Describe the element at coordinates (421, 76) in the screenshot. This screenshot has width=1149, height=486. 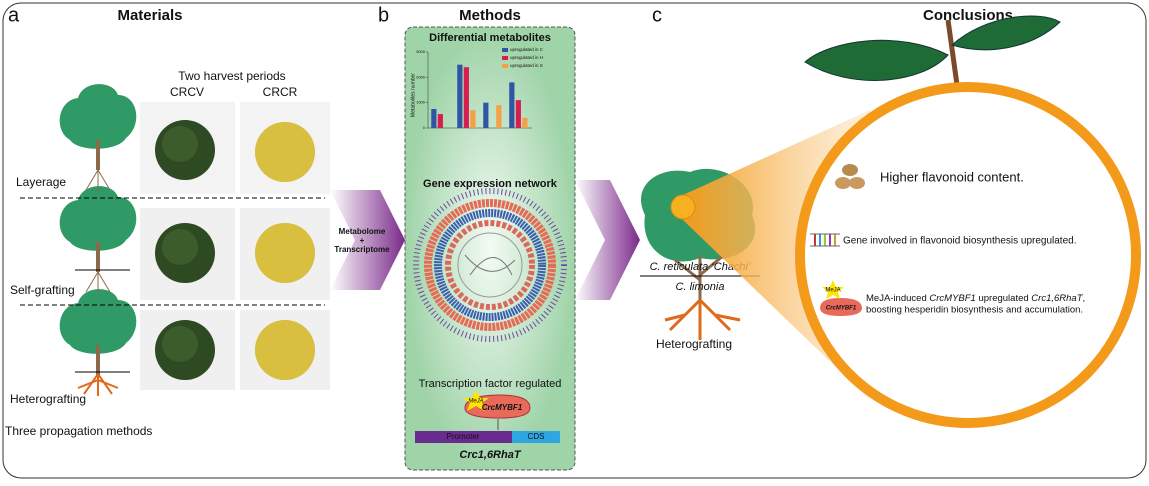
I see `y-tick-label: 2000` at that location.